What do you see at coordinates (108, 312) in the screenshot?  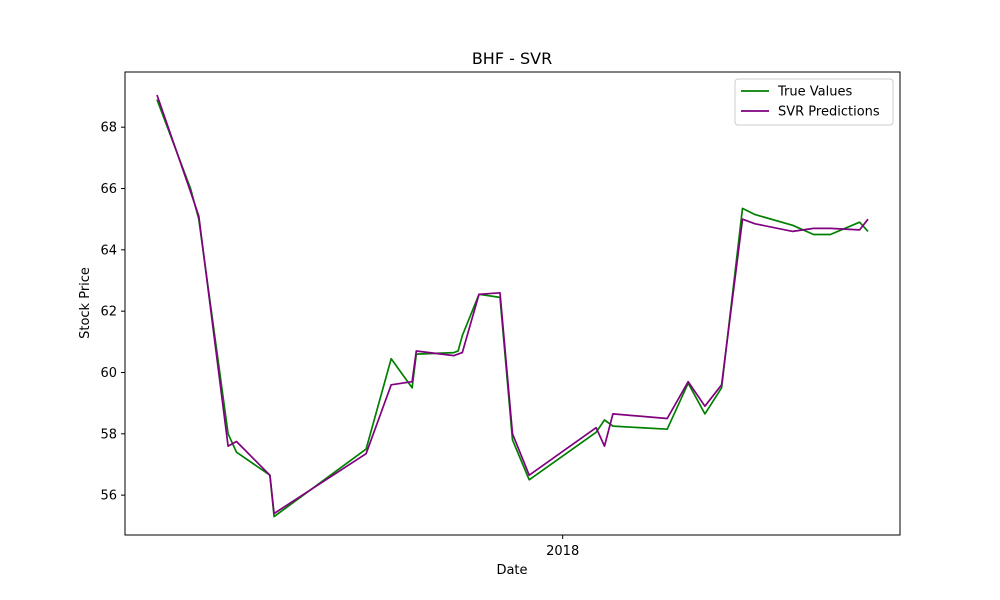 I see `y-tick-label: 62` at bounding box center [108, 312].